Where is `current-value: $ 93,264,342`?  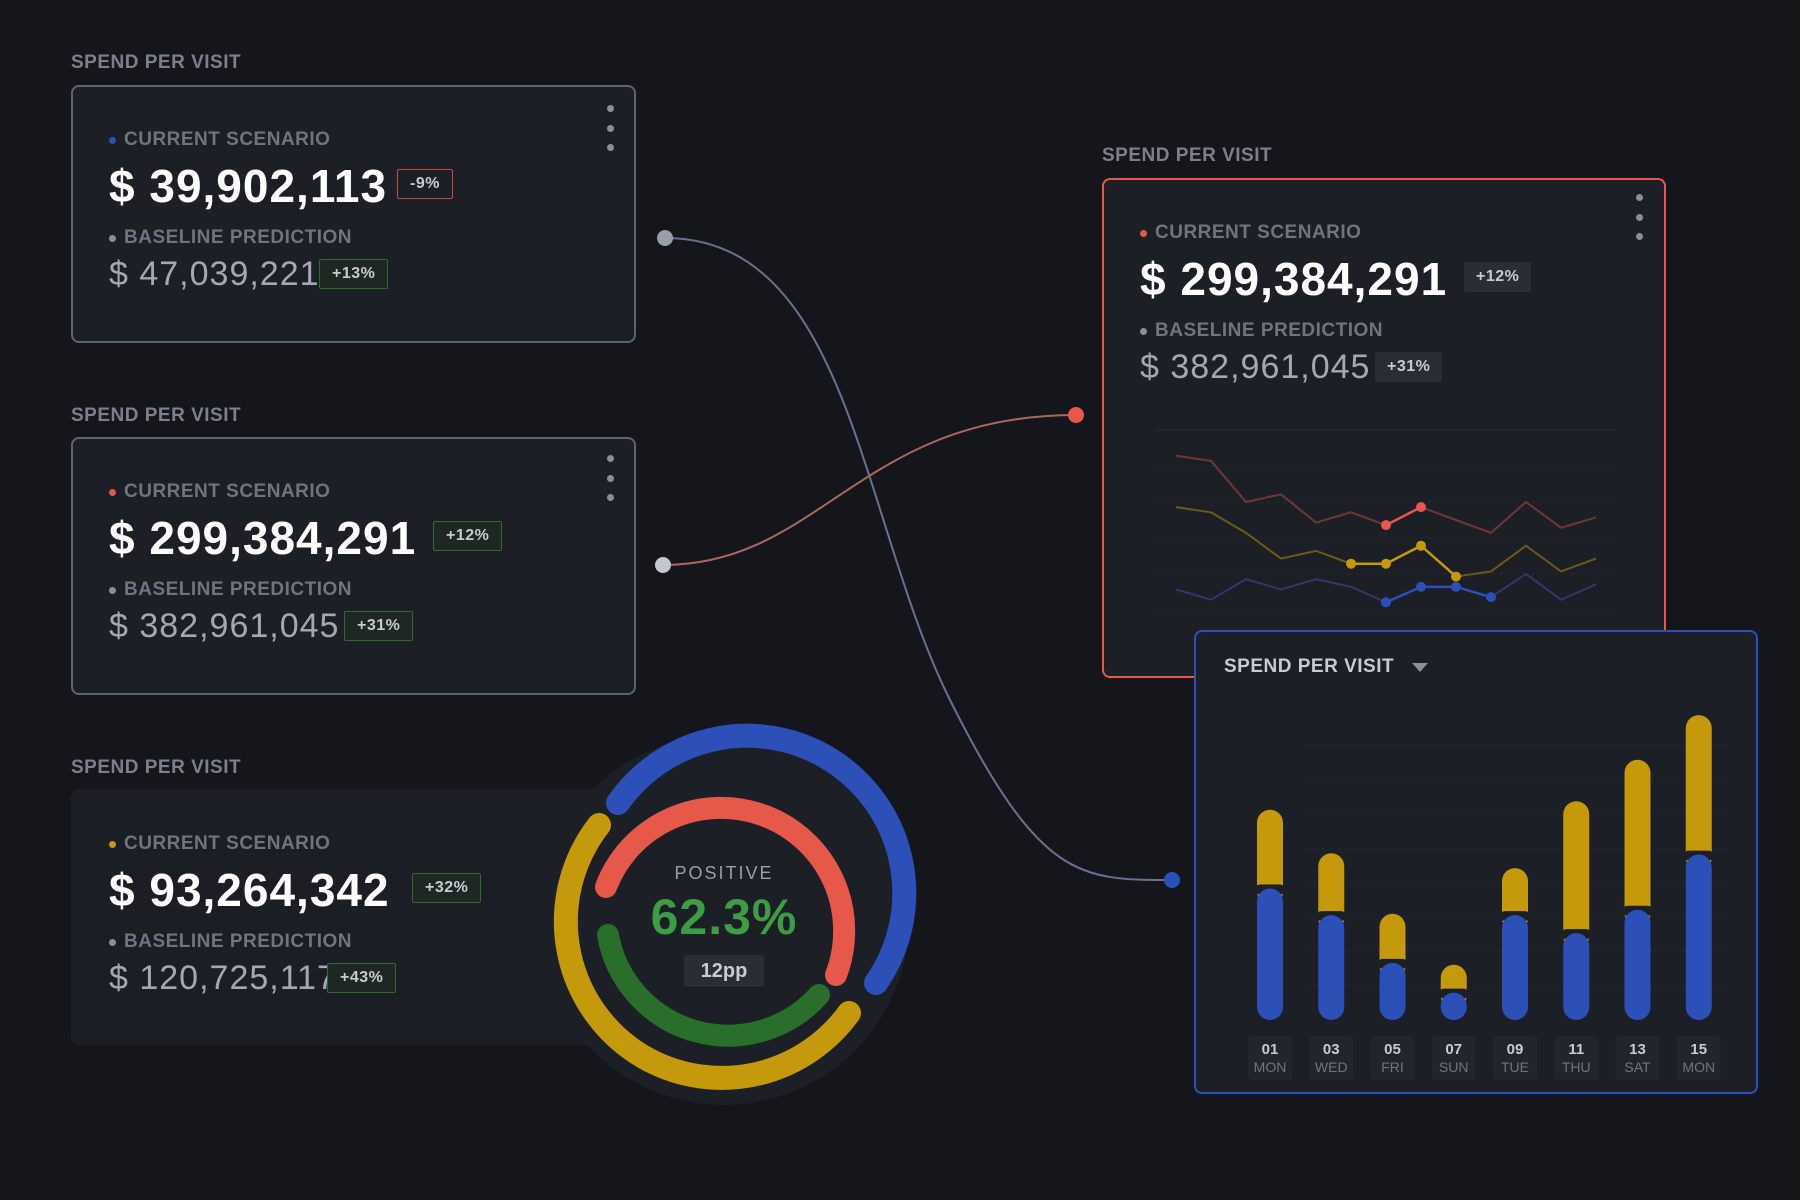 current-value: $ 93,264,342 is located at coordinates (249, 890).